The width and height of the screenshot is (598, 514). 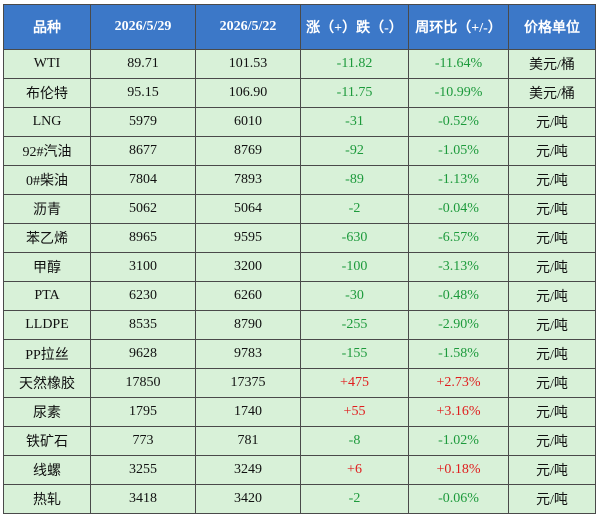 I want to click on table-cell: +55, so click(x=354, y=412).